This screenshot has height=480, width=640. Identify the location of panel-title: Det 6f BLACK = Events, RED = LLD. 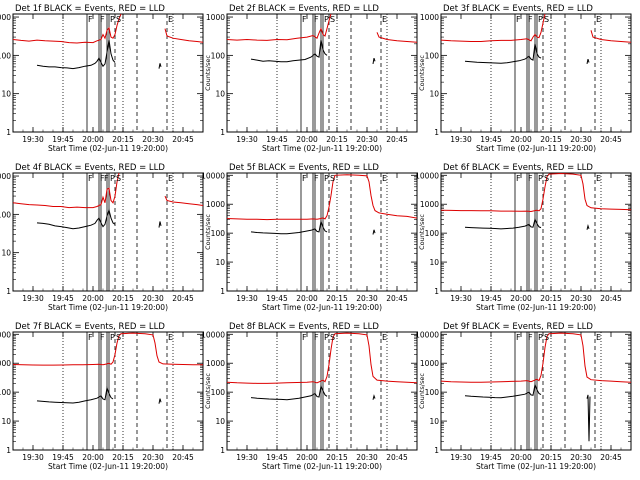
(518, 168).